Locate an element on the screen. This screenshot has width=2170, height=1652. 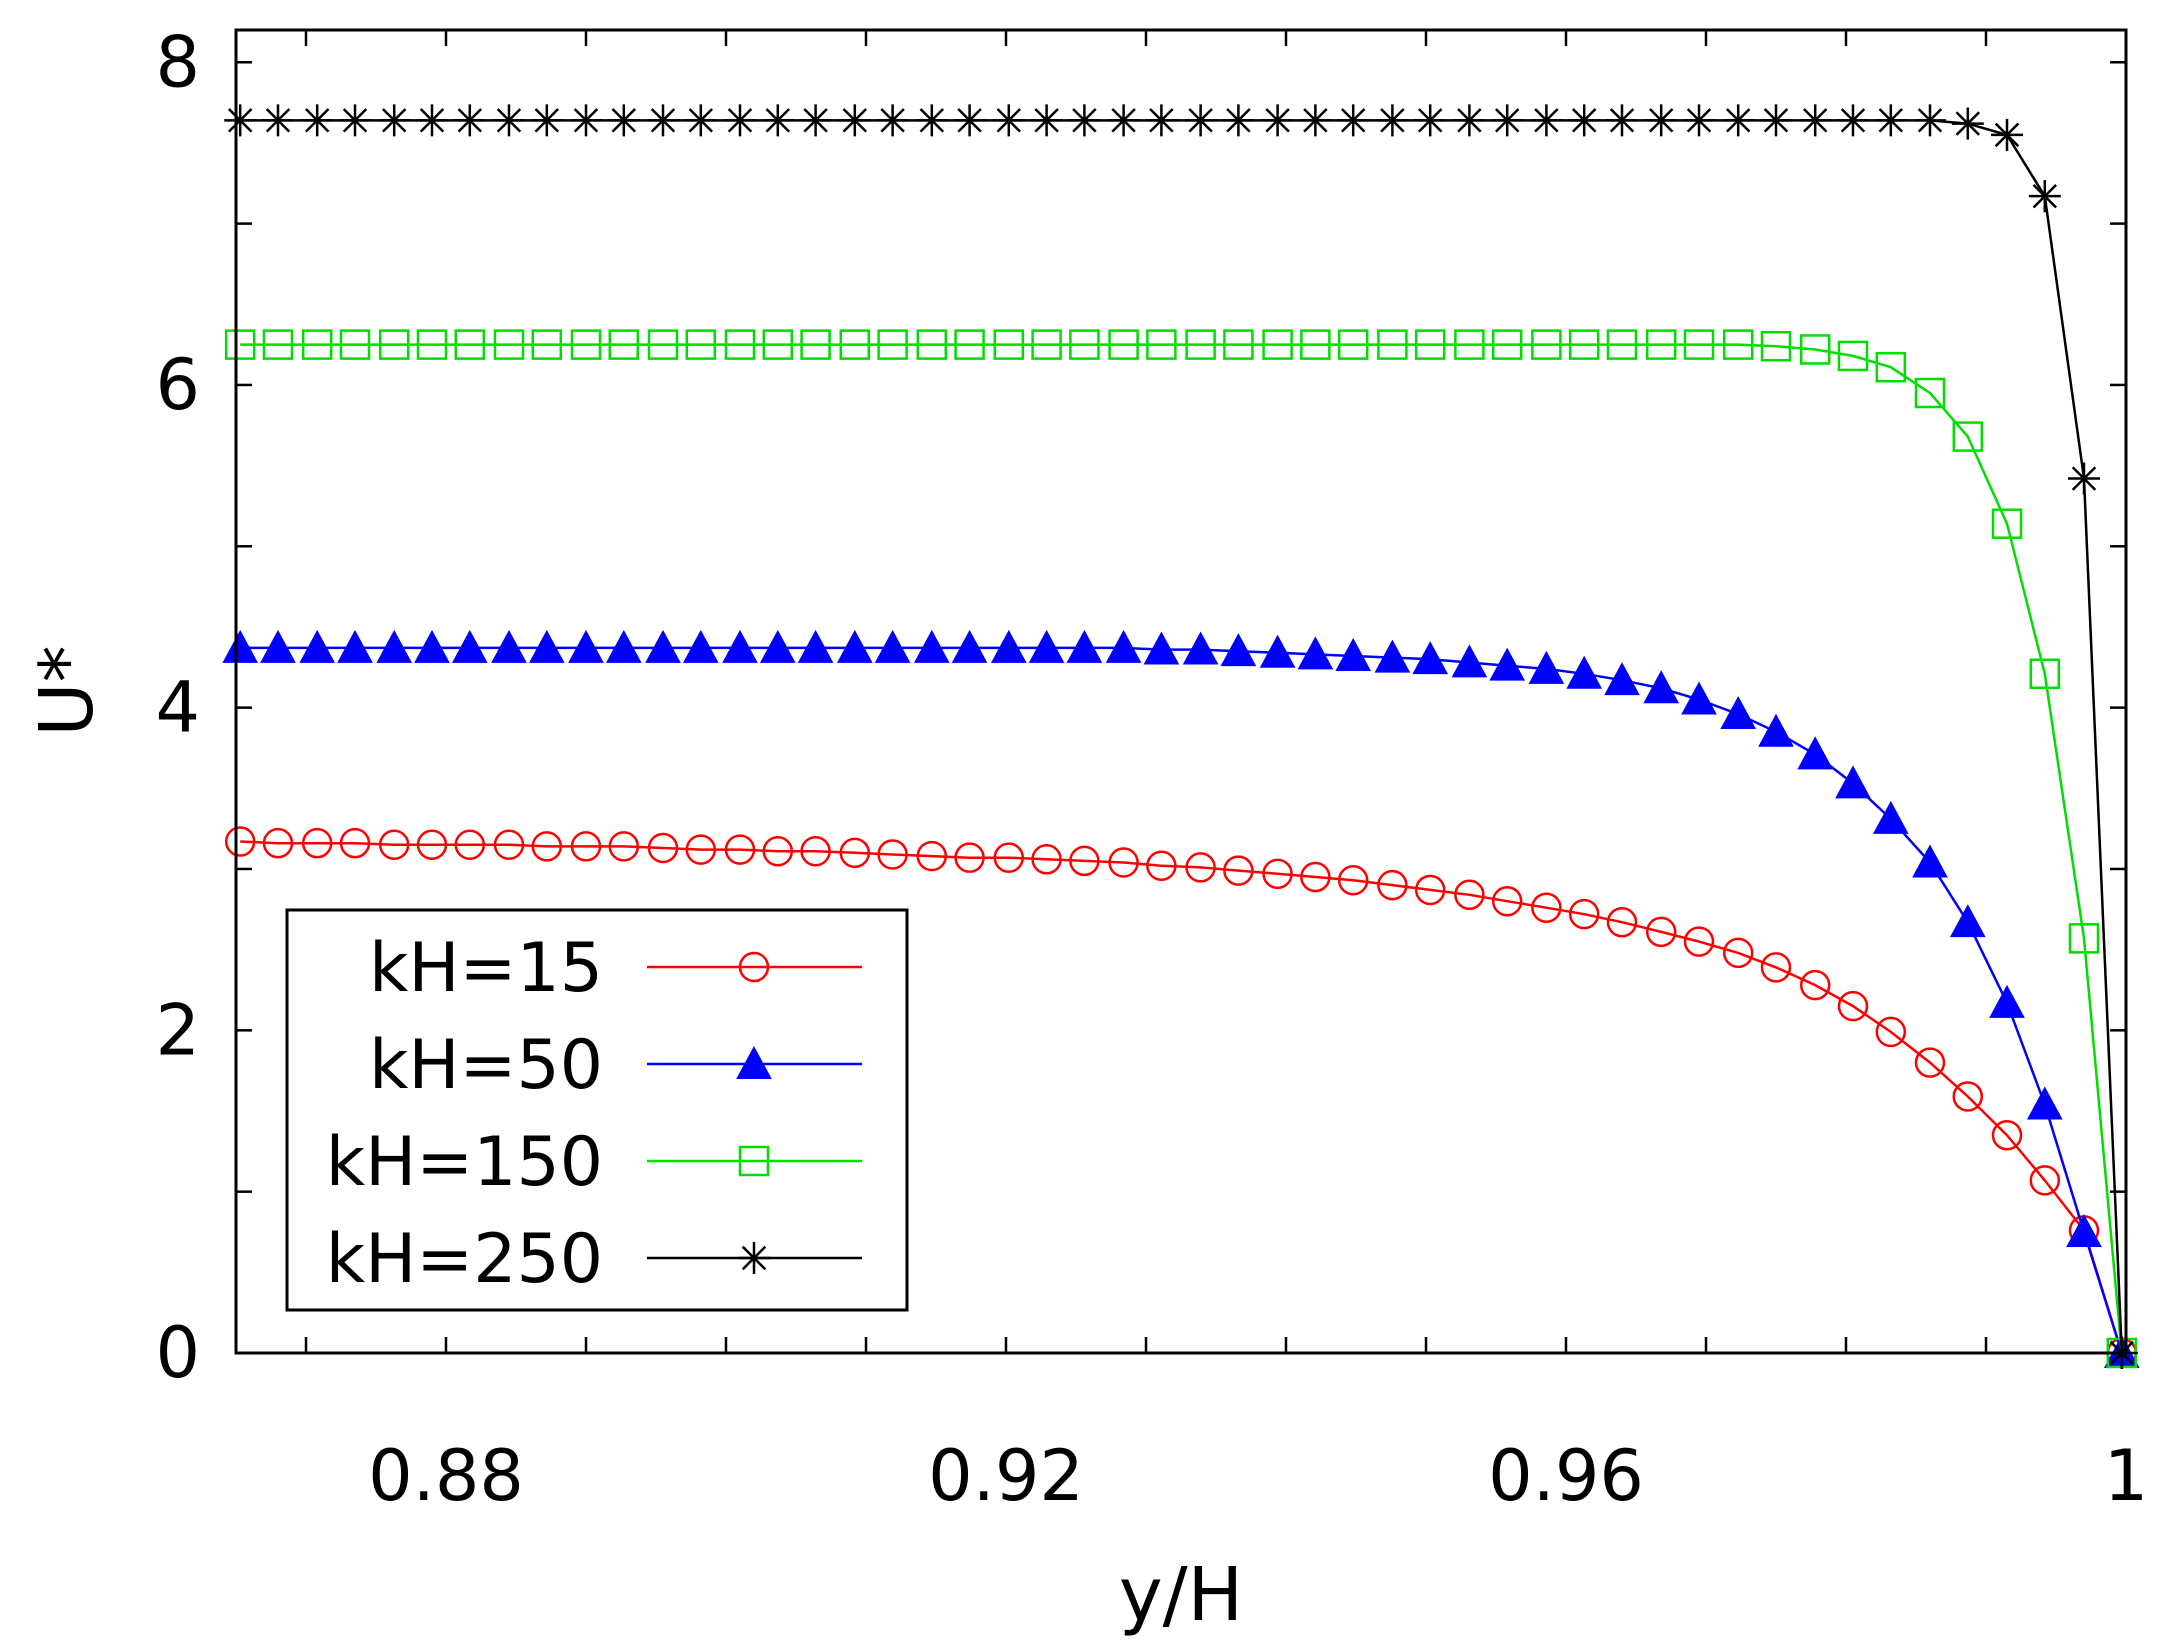
legend-label: kH=15 is located at coordinates (486, 968).